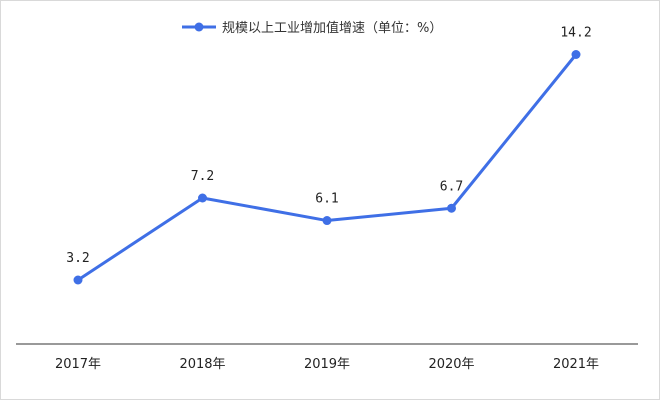 The height and width of the screenshot is (400, 660). What do you see at coordinates (78, 364) in the screenshot?
I see `x-tick-label-1: 2017年` at bounding box center [78, 364].